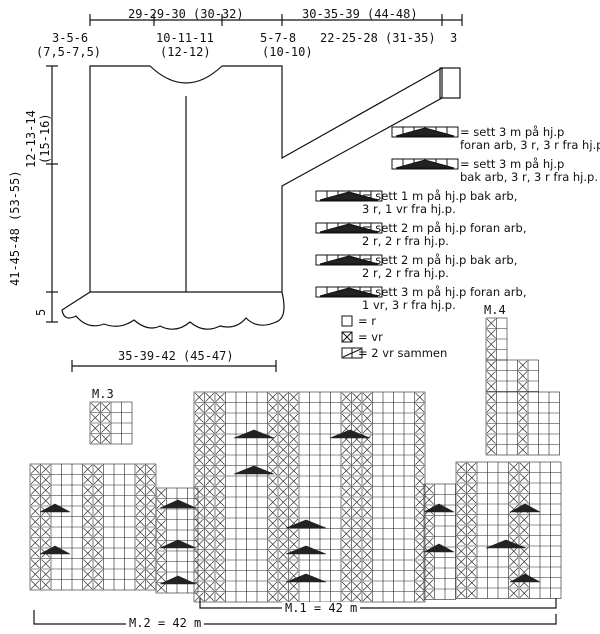  What do you see at coordinates (450, 83) in the screenshot?
I see `cuff` at bounding box center [450, 83].